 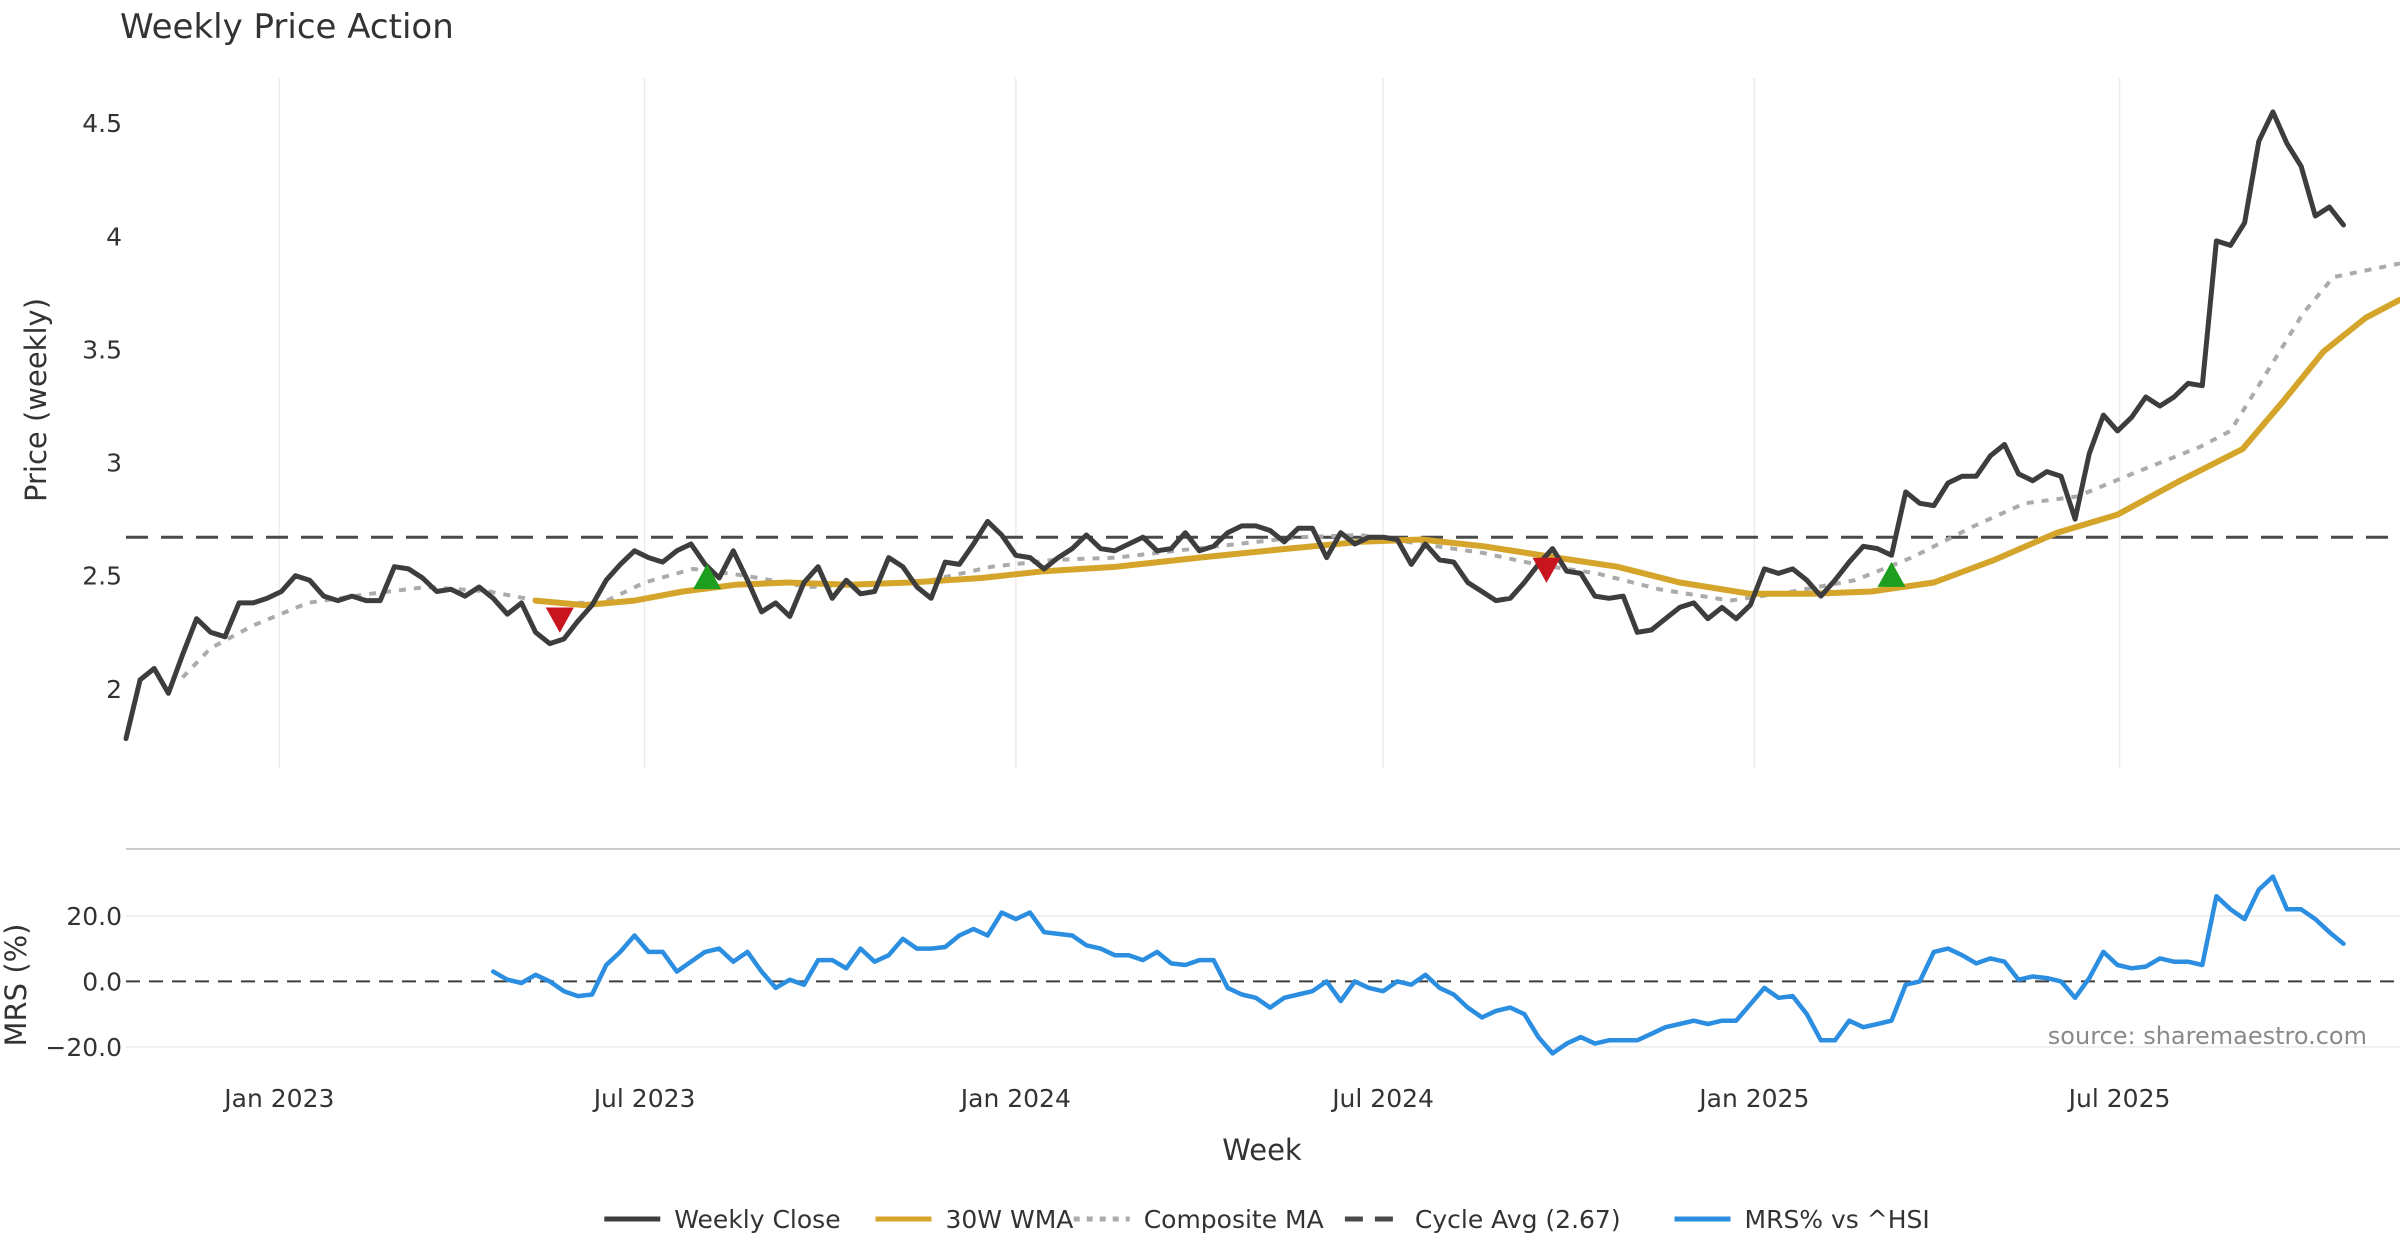 I want to click on price-y-tick-label: 2, so click(x=114, y=689).